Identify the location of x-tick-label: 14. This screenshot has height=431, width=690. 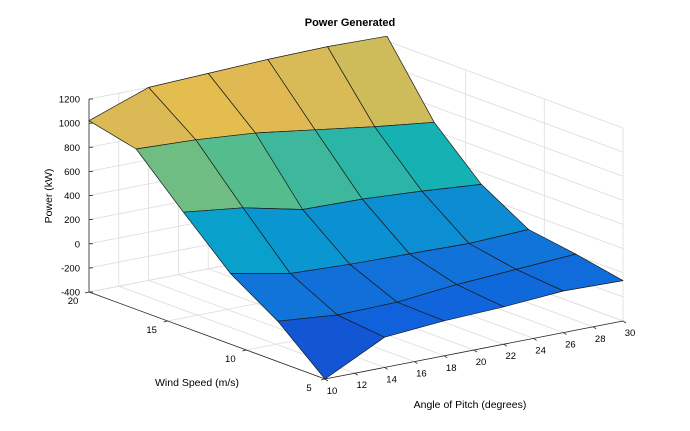
(391, 379).